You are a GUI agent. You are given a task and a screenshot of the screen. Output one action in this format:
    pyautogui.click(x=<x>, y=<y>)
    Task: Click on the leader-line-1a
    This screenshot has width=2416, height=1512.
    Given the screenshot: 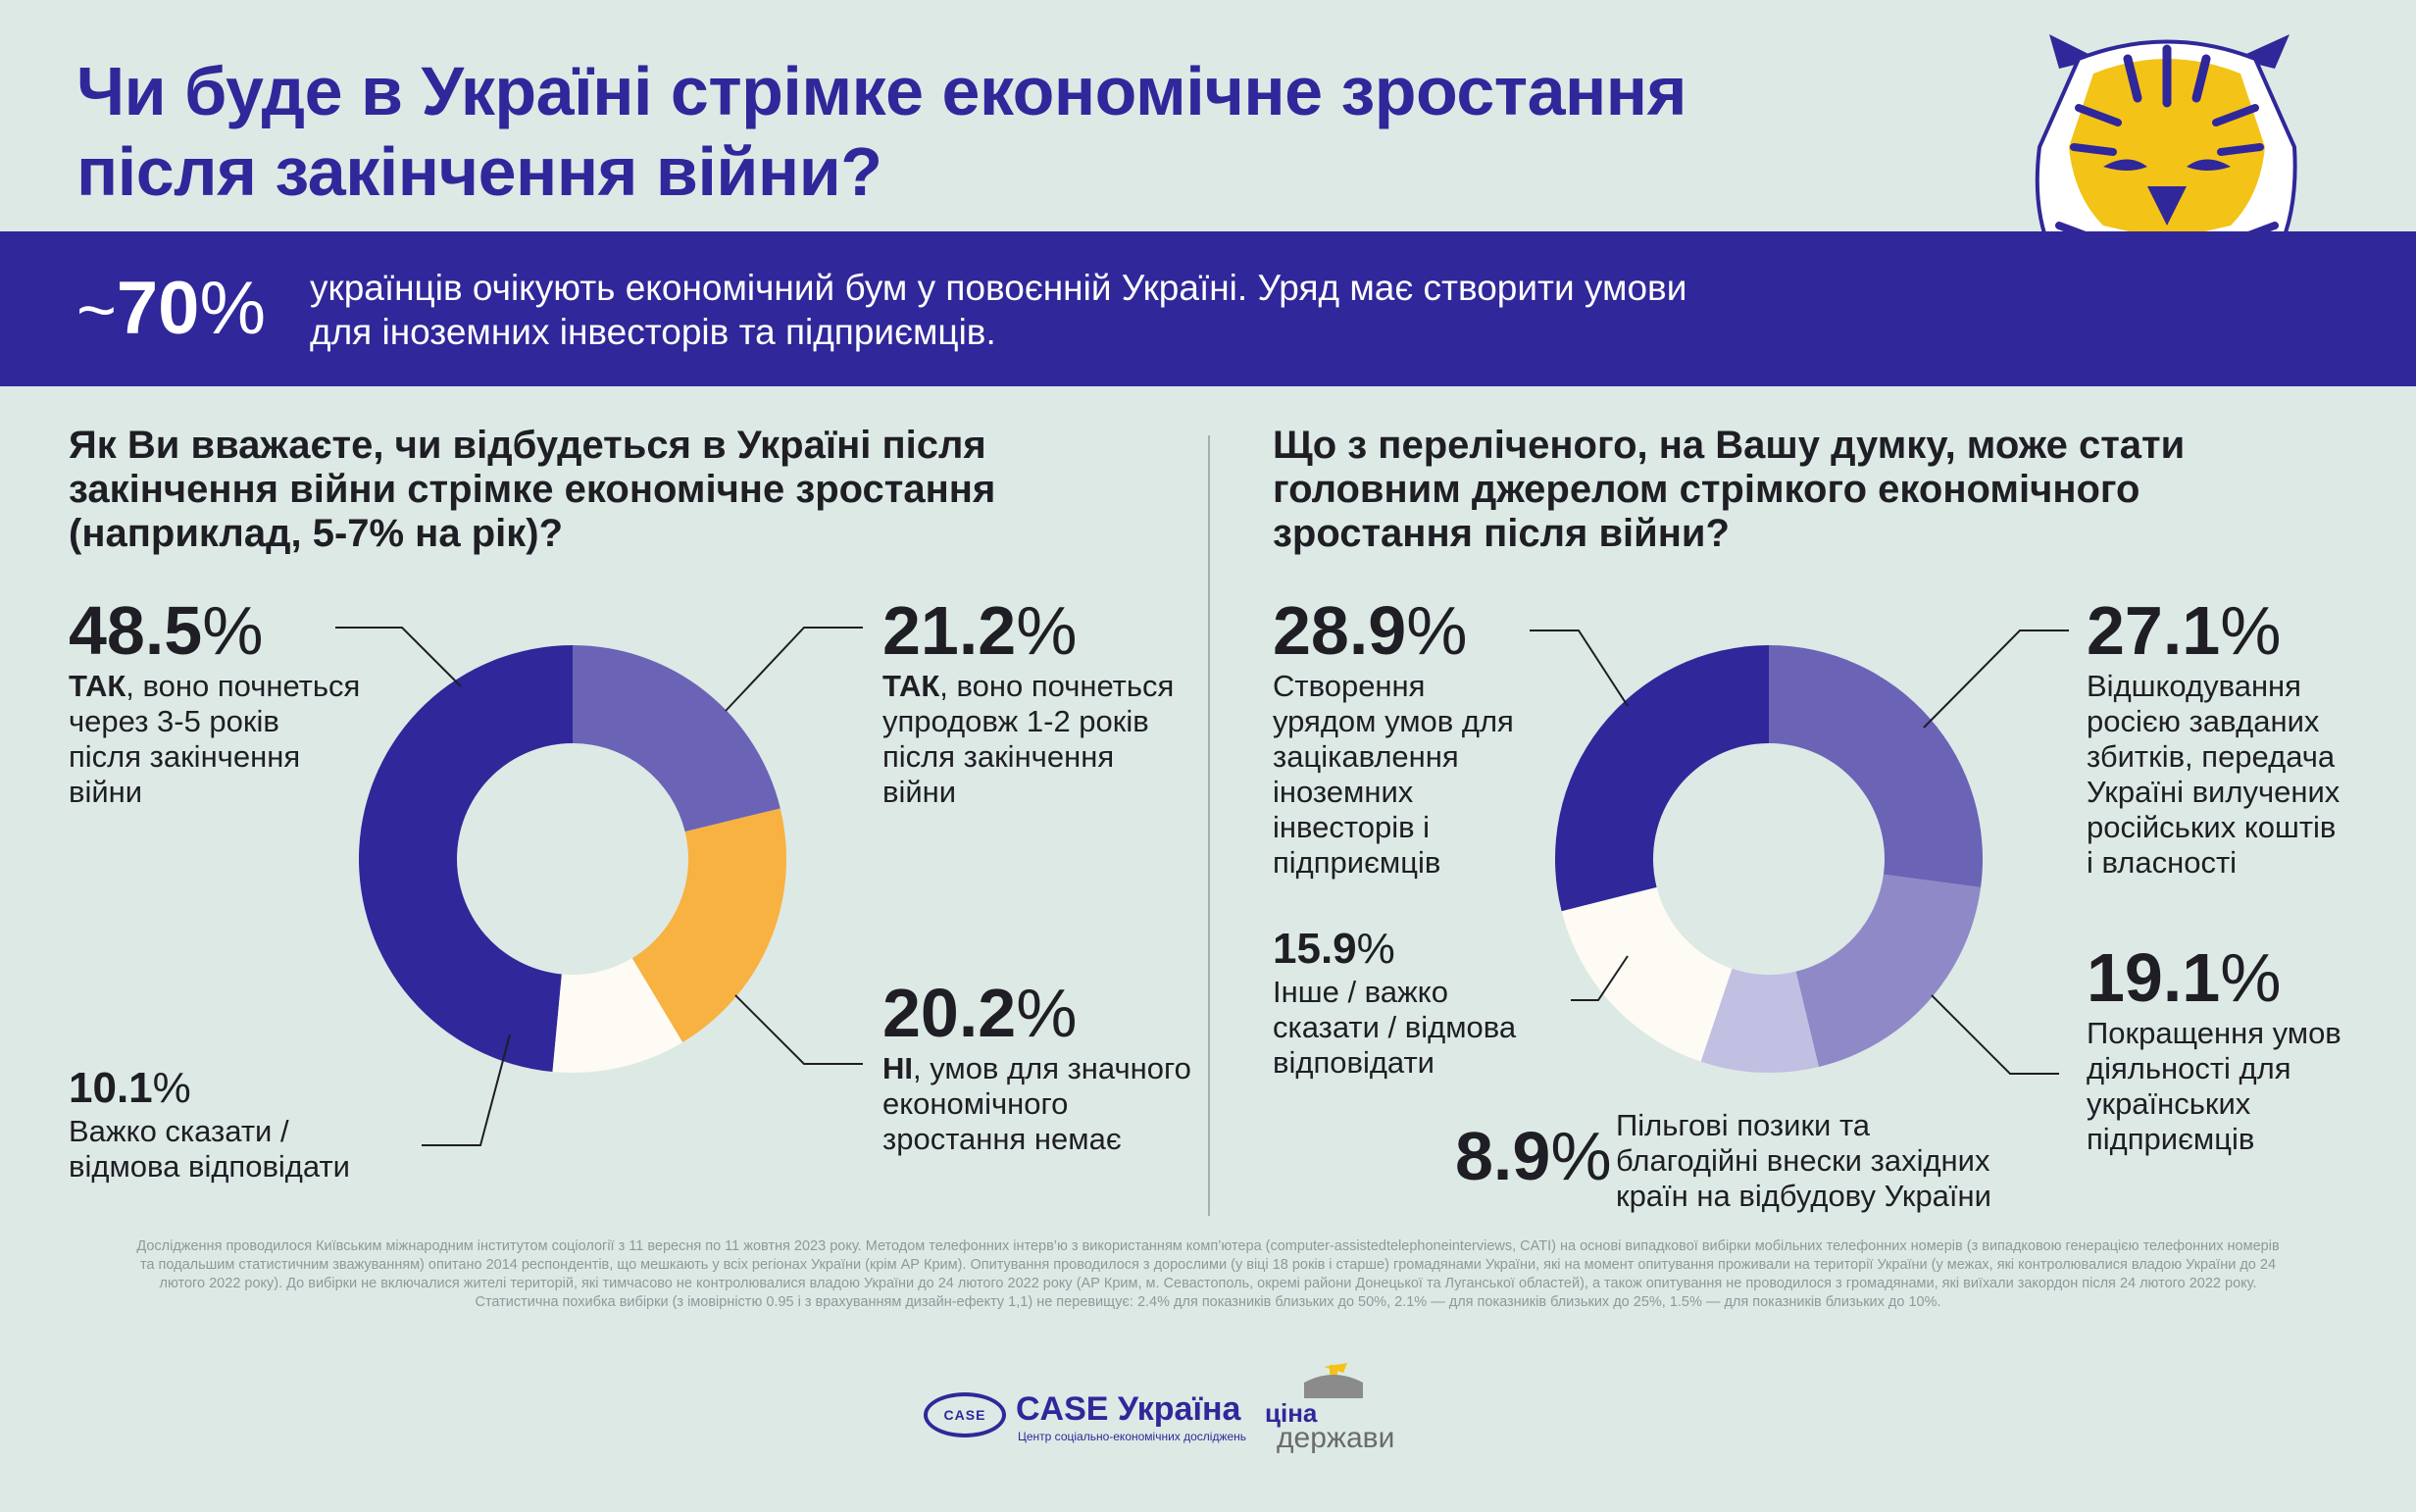 What is the action you would take?
    pyautogui.click(x=399, y=657)
    